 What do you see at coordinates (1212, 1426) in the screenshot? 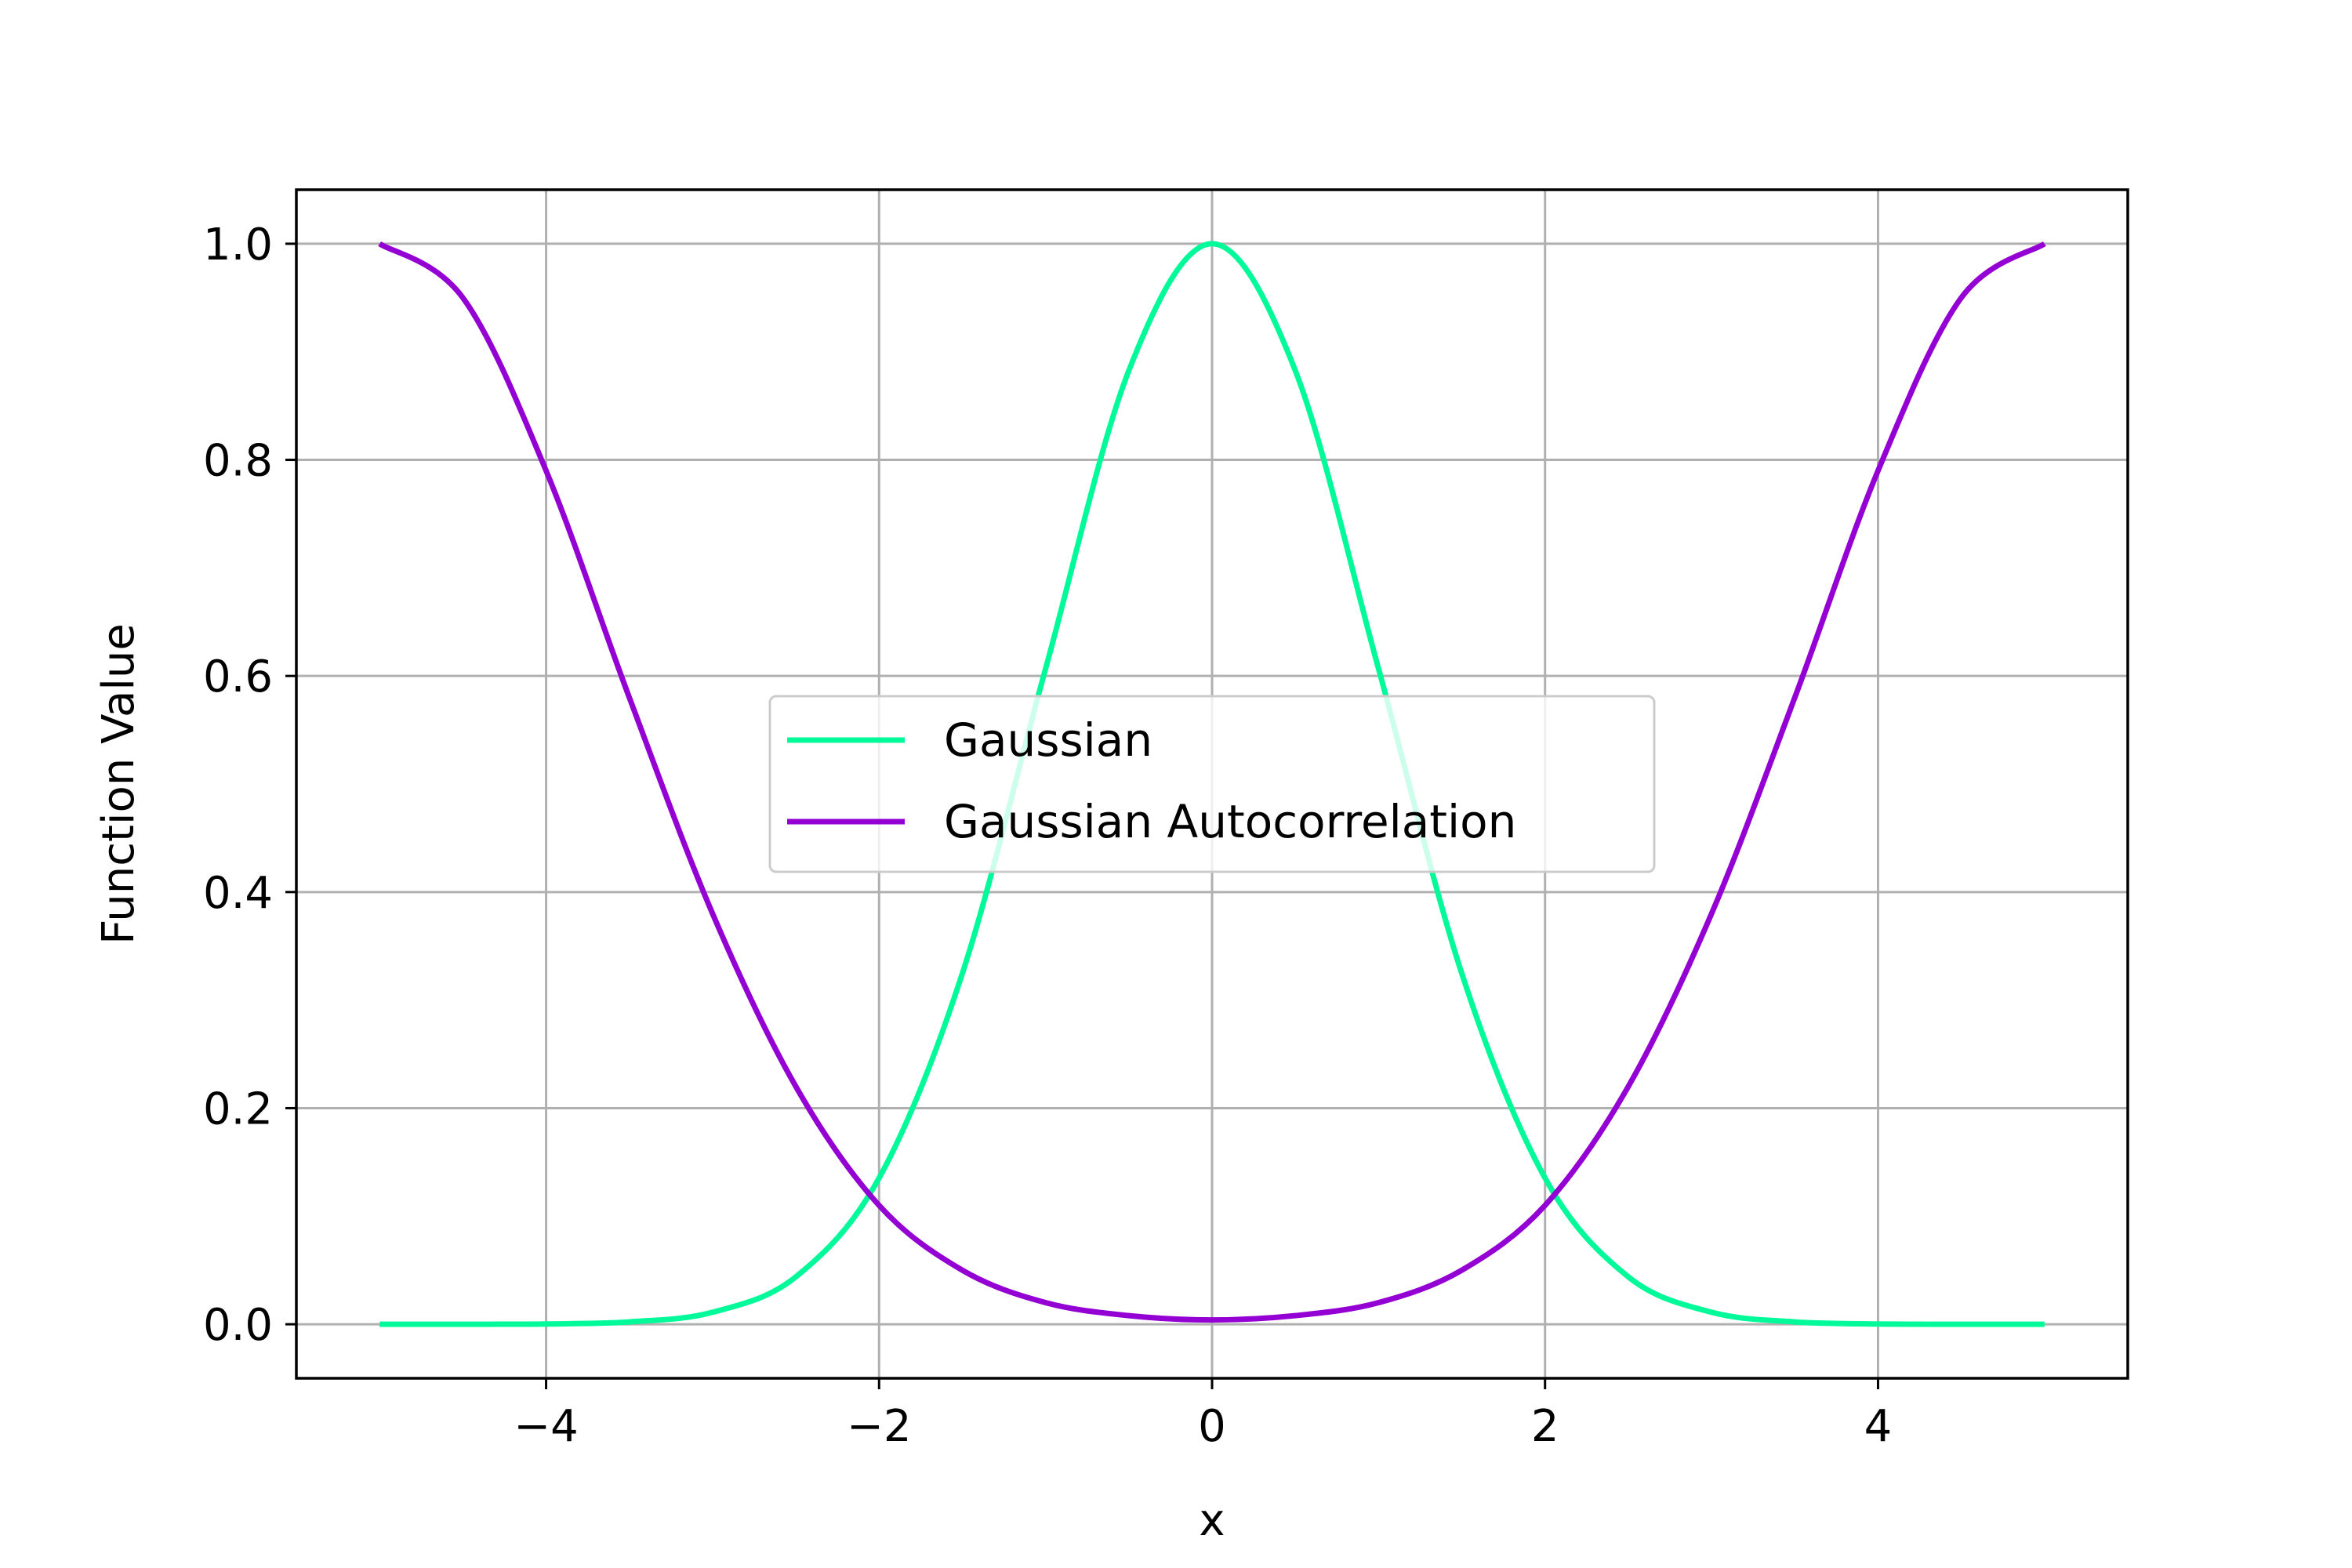
I see `x-tick-label: 0` at bounding box center [1212, 1426].